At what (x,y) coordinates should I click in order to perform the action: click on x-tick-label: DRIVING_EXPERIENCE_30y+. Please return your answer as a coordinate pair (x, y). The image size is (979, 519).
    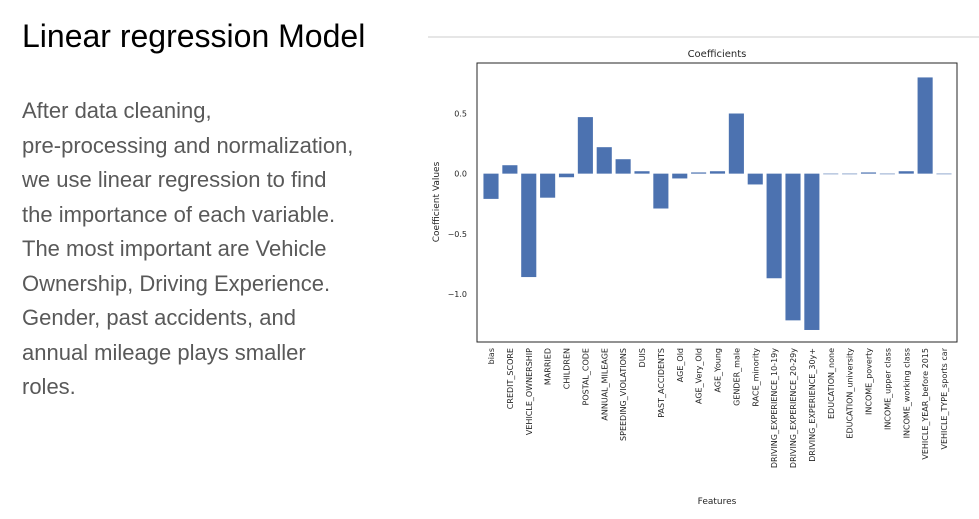
    Looking at the image, I should click on (812, 405).